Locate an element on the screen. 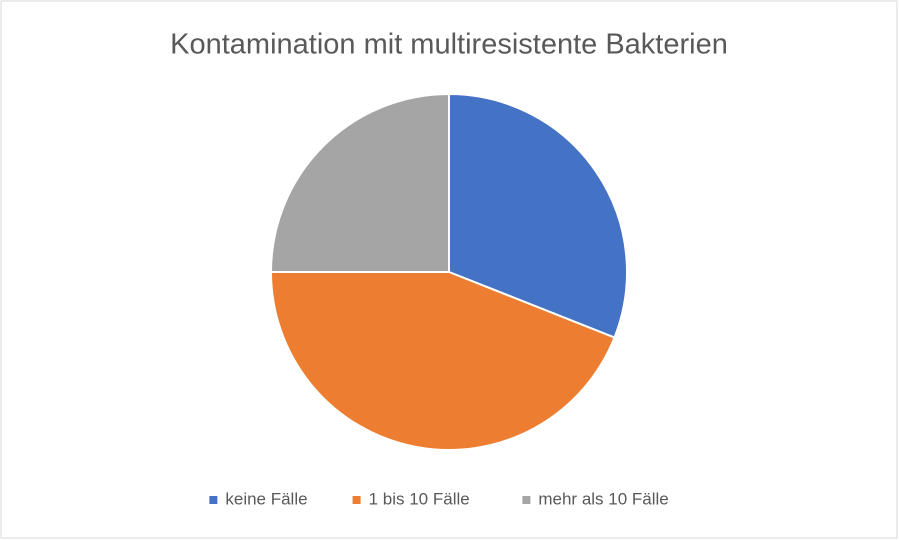 This screenshot has width=899, height=540. legend-label: mehr als 10 Fälle is located at coordinates (603, 498).